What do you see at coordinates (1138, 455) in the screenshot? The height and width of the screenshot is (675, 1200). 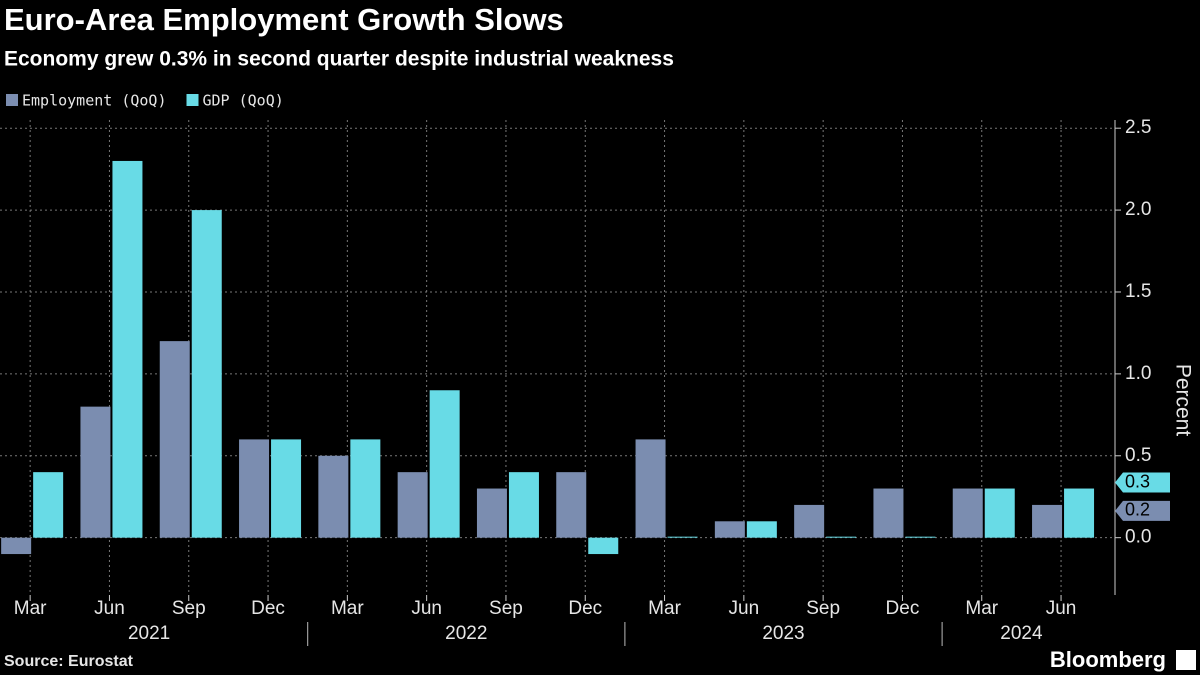 I see `y-tick-label: 0.5` at bounding box center [1138, 455].